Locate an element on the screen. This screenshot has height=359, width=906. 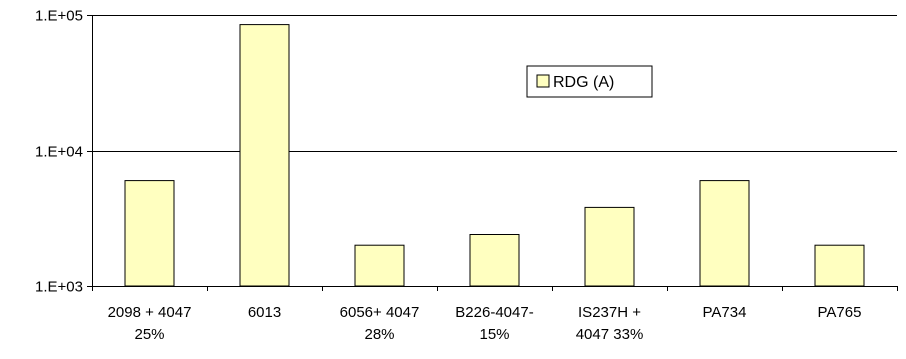
y-tick-label: 1.E+04 is located at coordinates (59, 152).